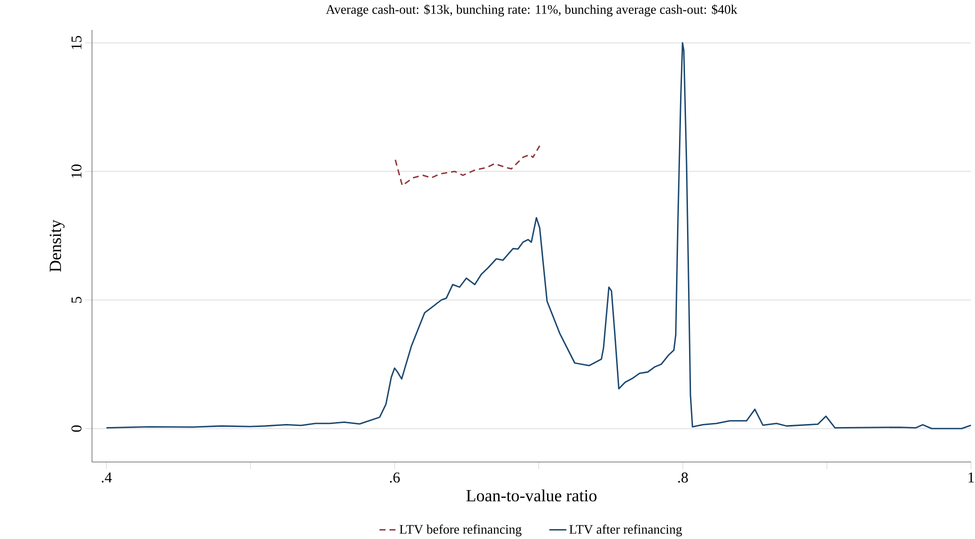 Image resolution: width=975 pixels, height=539 pixels. What do you see at coordinates (683, 477) in the screenshot?
I see `x-tick-label: .8` at bounding box center [683, 477].